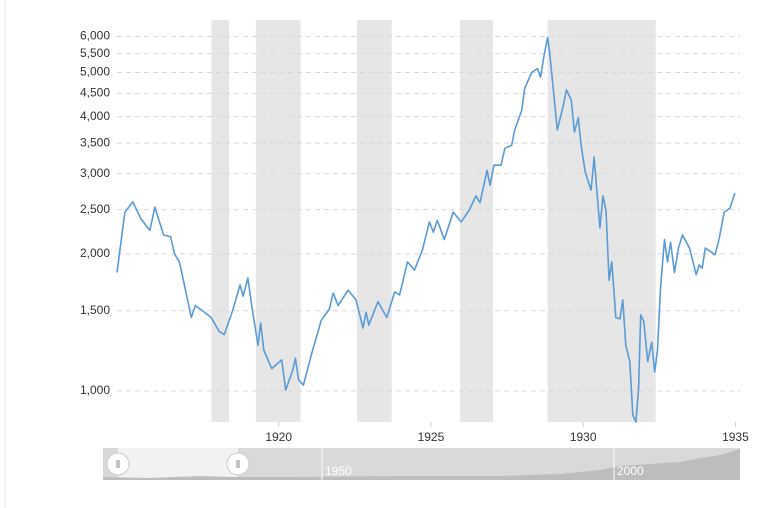 The height and width of the screenshot is (508, 770). What do you see at coordinates (178, 464) in the screenshot?
I see `navigator-selection` at bounding box center [178, 464].